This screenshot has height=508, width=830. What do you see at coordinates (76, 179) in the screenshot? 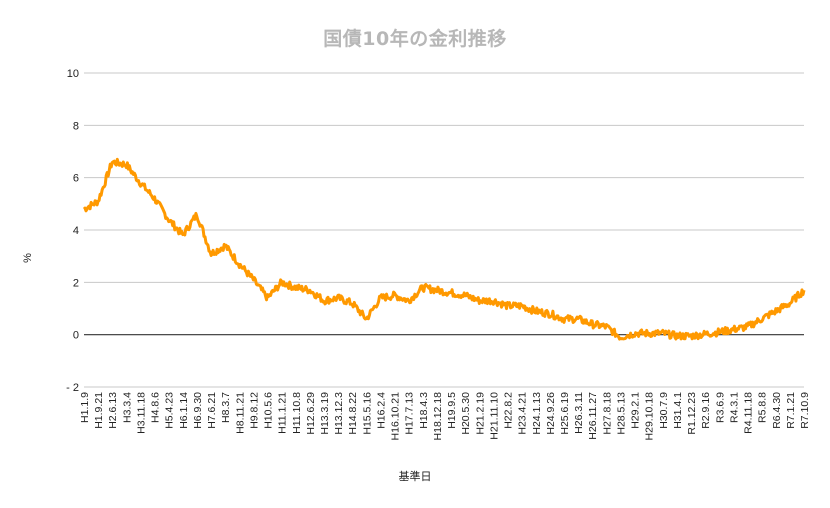
I see `y-tick-label: 6` at bounding box center [76, 179].